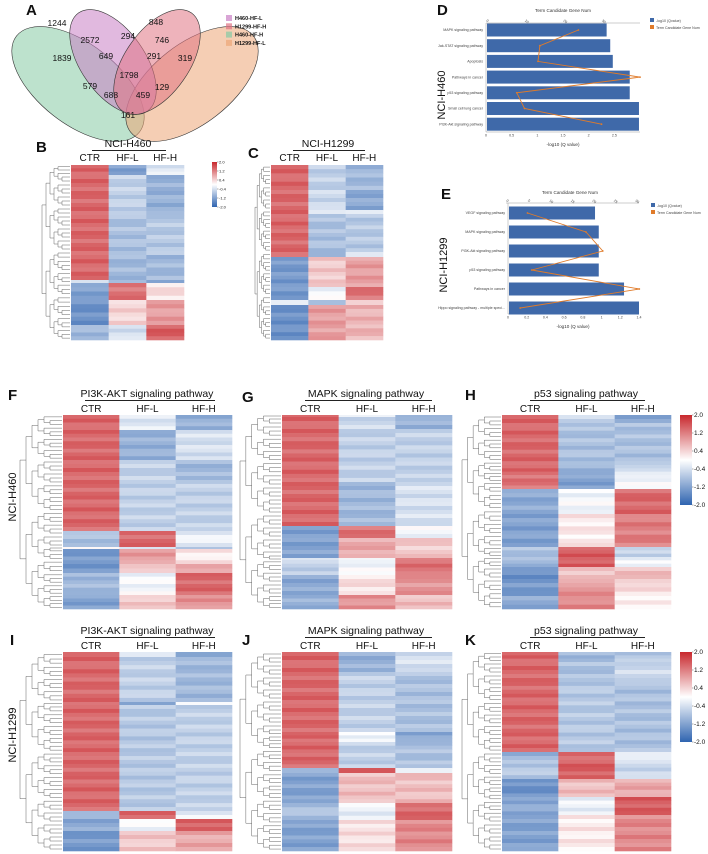 The width and height of the screenshot is (708, 854). Describe the element at coordinates (223, 188) in the screenshot. I see `colorbar-tick-label: -0.4` at that location.